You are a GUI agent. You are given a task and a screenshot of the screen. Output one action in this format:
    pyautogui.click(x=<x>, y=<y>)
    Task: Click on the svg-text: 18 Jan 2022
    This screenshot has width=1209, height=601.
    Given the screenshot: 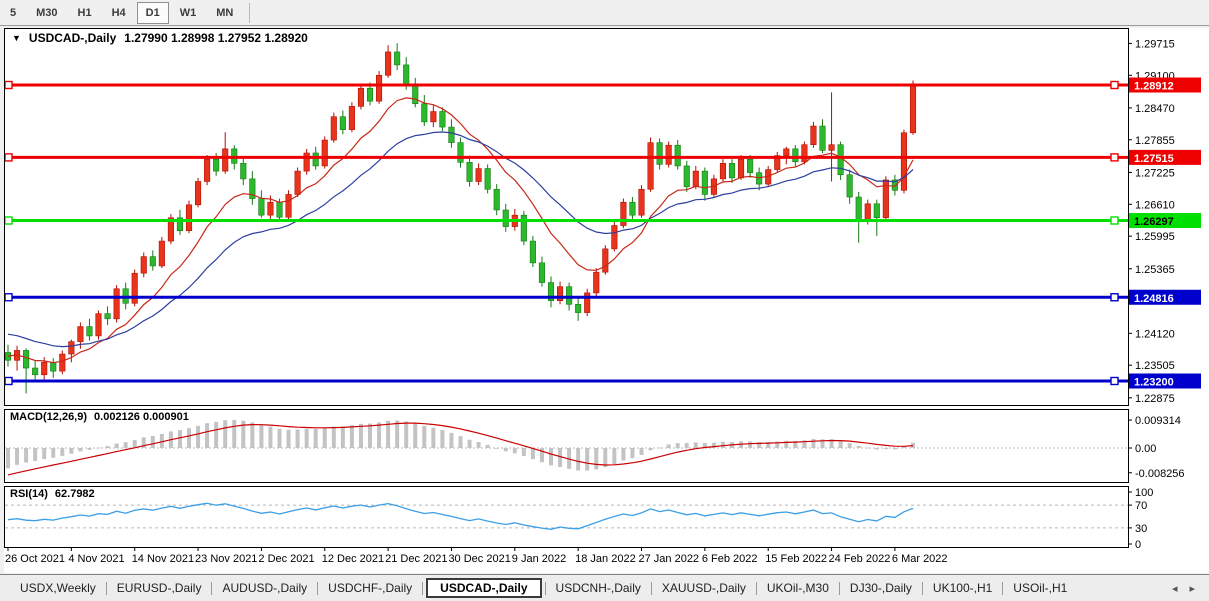 What is the action you would take?
    pyautogui.click(x=605, y=559)
    